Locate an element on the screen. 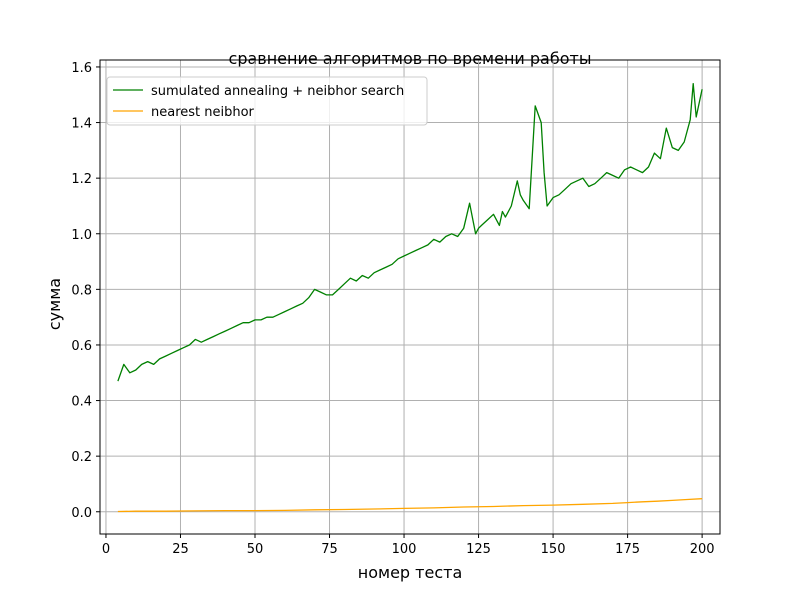 Image resolution: width=800 pixels, height=600 pixels. legend-box is located at coordinates (267, 101).